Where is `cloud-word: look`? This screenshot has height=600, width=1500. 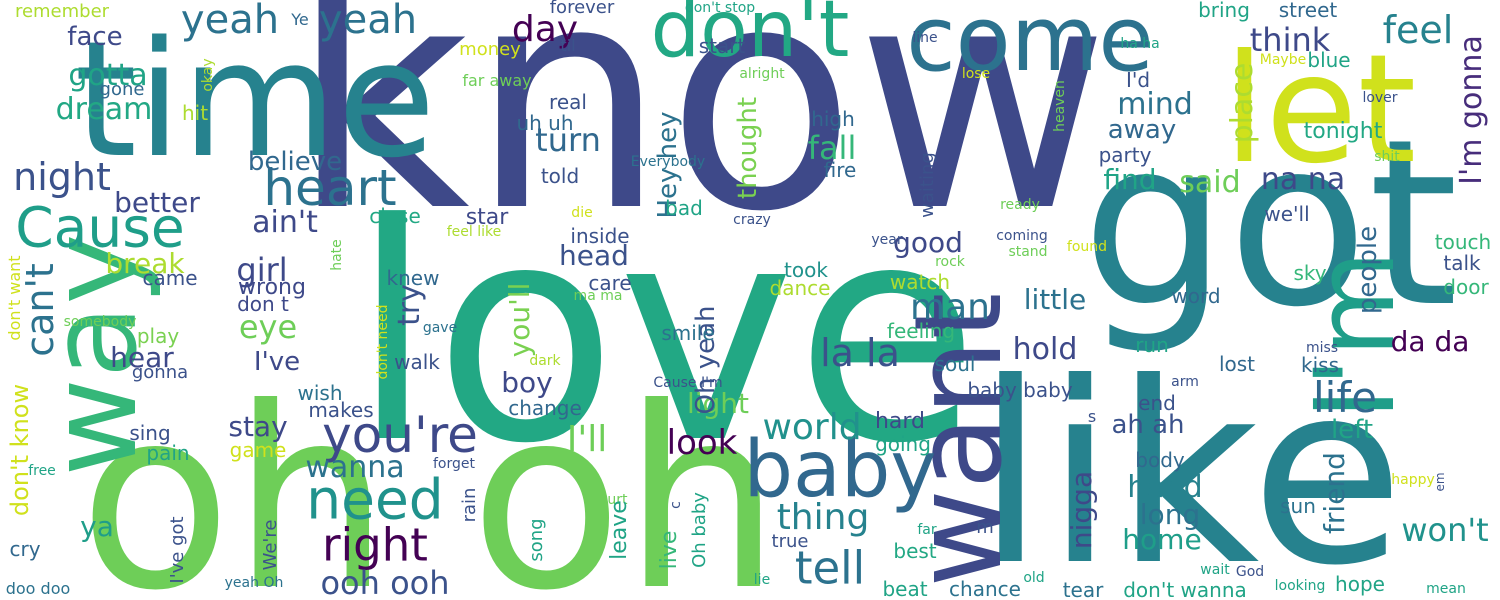
cloud-word: look is located at coordinates (702, 443).